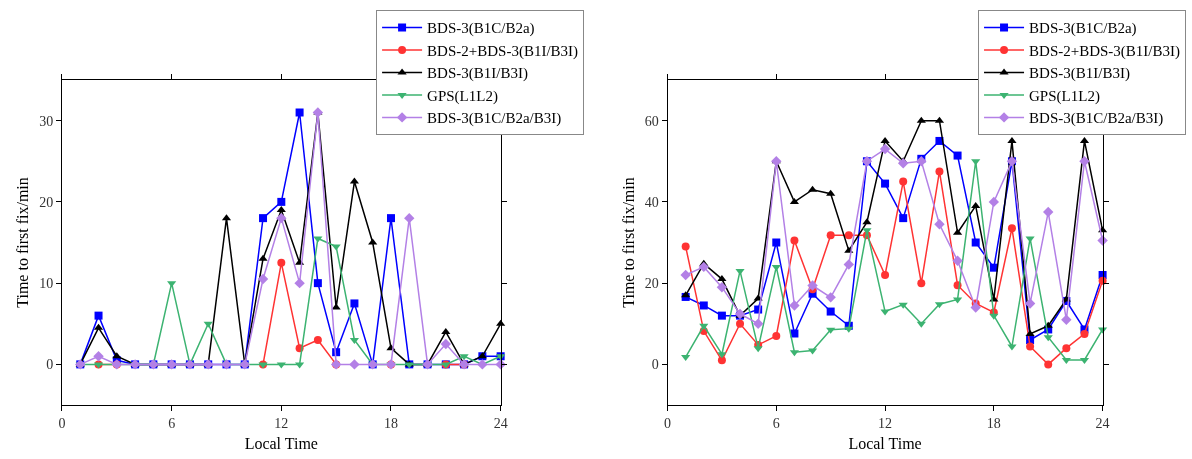 This screenshot has height=459, width=1192. Describe the element at coordinates (46, 284) in the screenshot. I see `y-tick-label: 10` at that location.